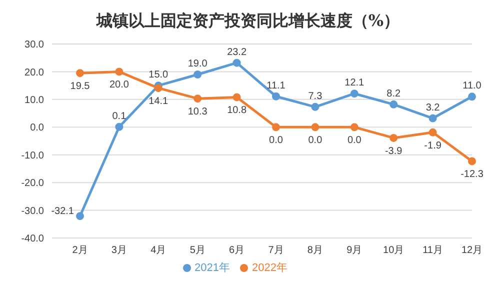 This screenshot has height=283, width=496. I want to click on data-label: 15.0, so click(158, 75).